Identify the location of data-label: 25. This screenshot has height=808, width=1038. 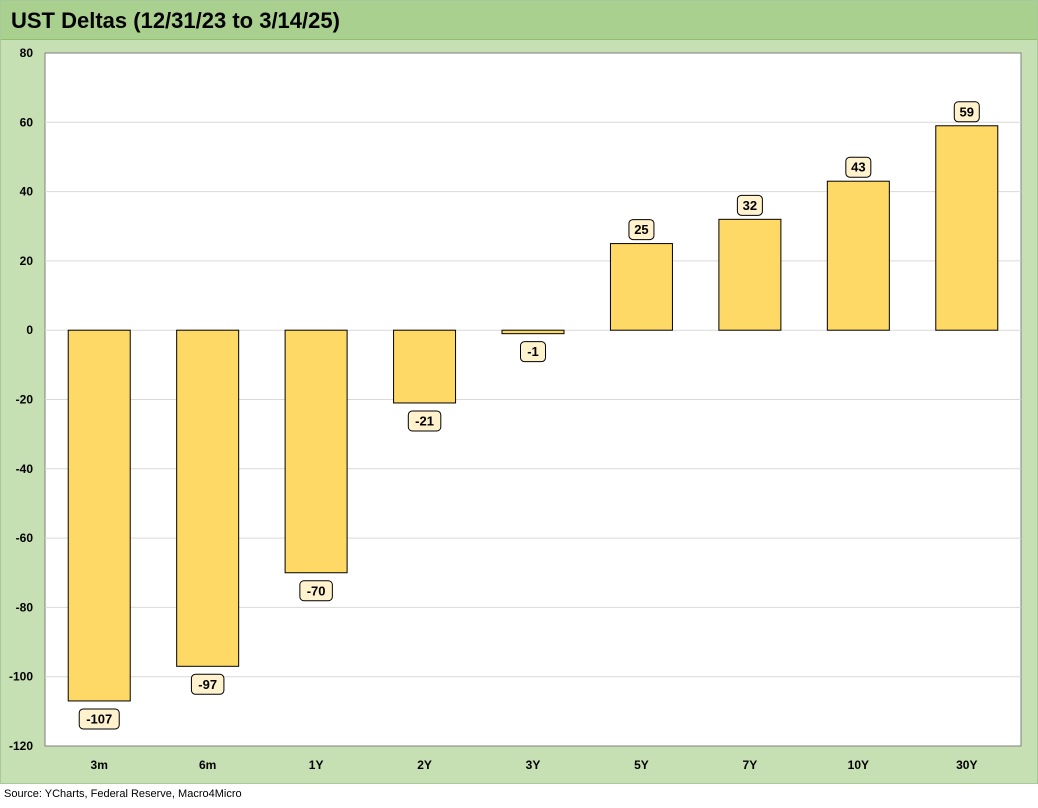
(641, 230).